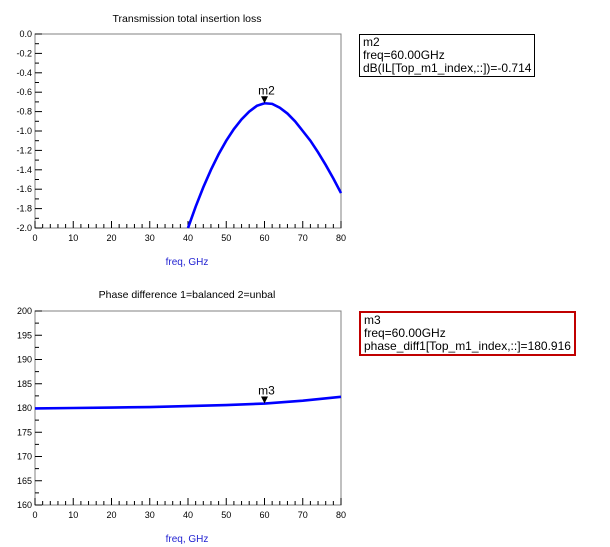 This screenshot has height=547, width=610. What do you see at coordinates (404, 55) in the screenshot?
I see `readout-m2-freq: freq=60.00GHz` at bounding box center [404, 55].